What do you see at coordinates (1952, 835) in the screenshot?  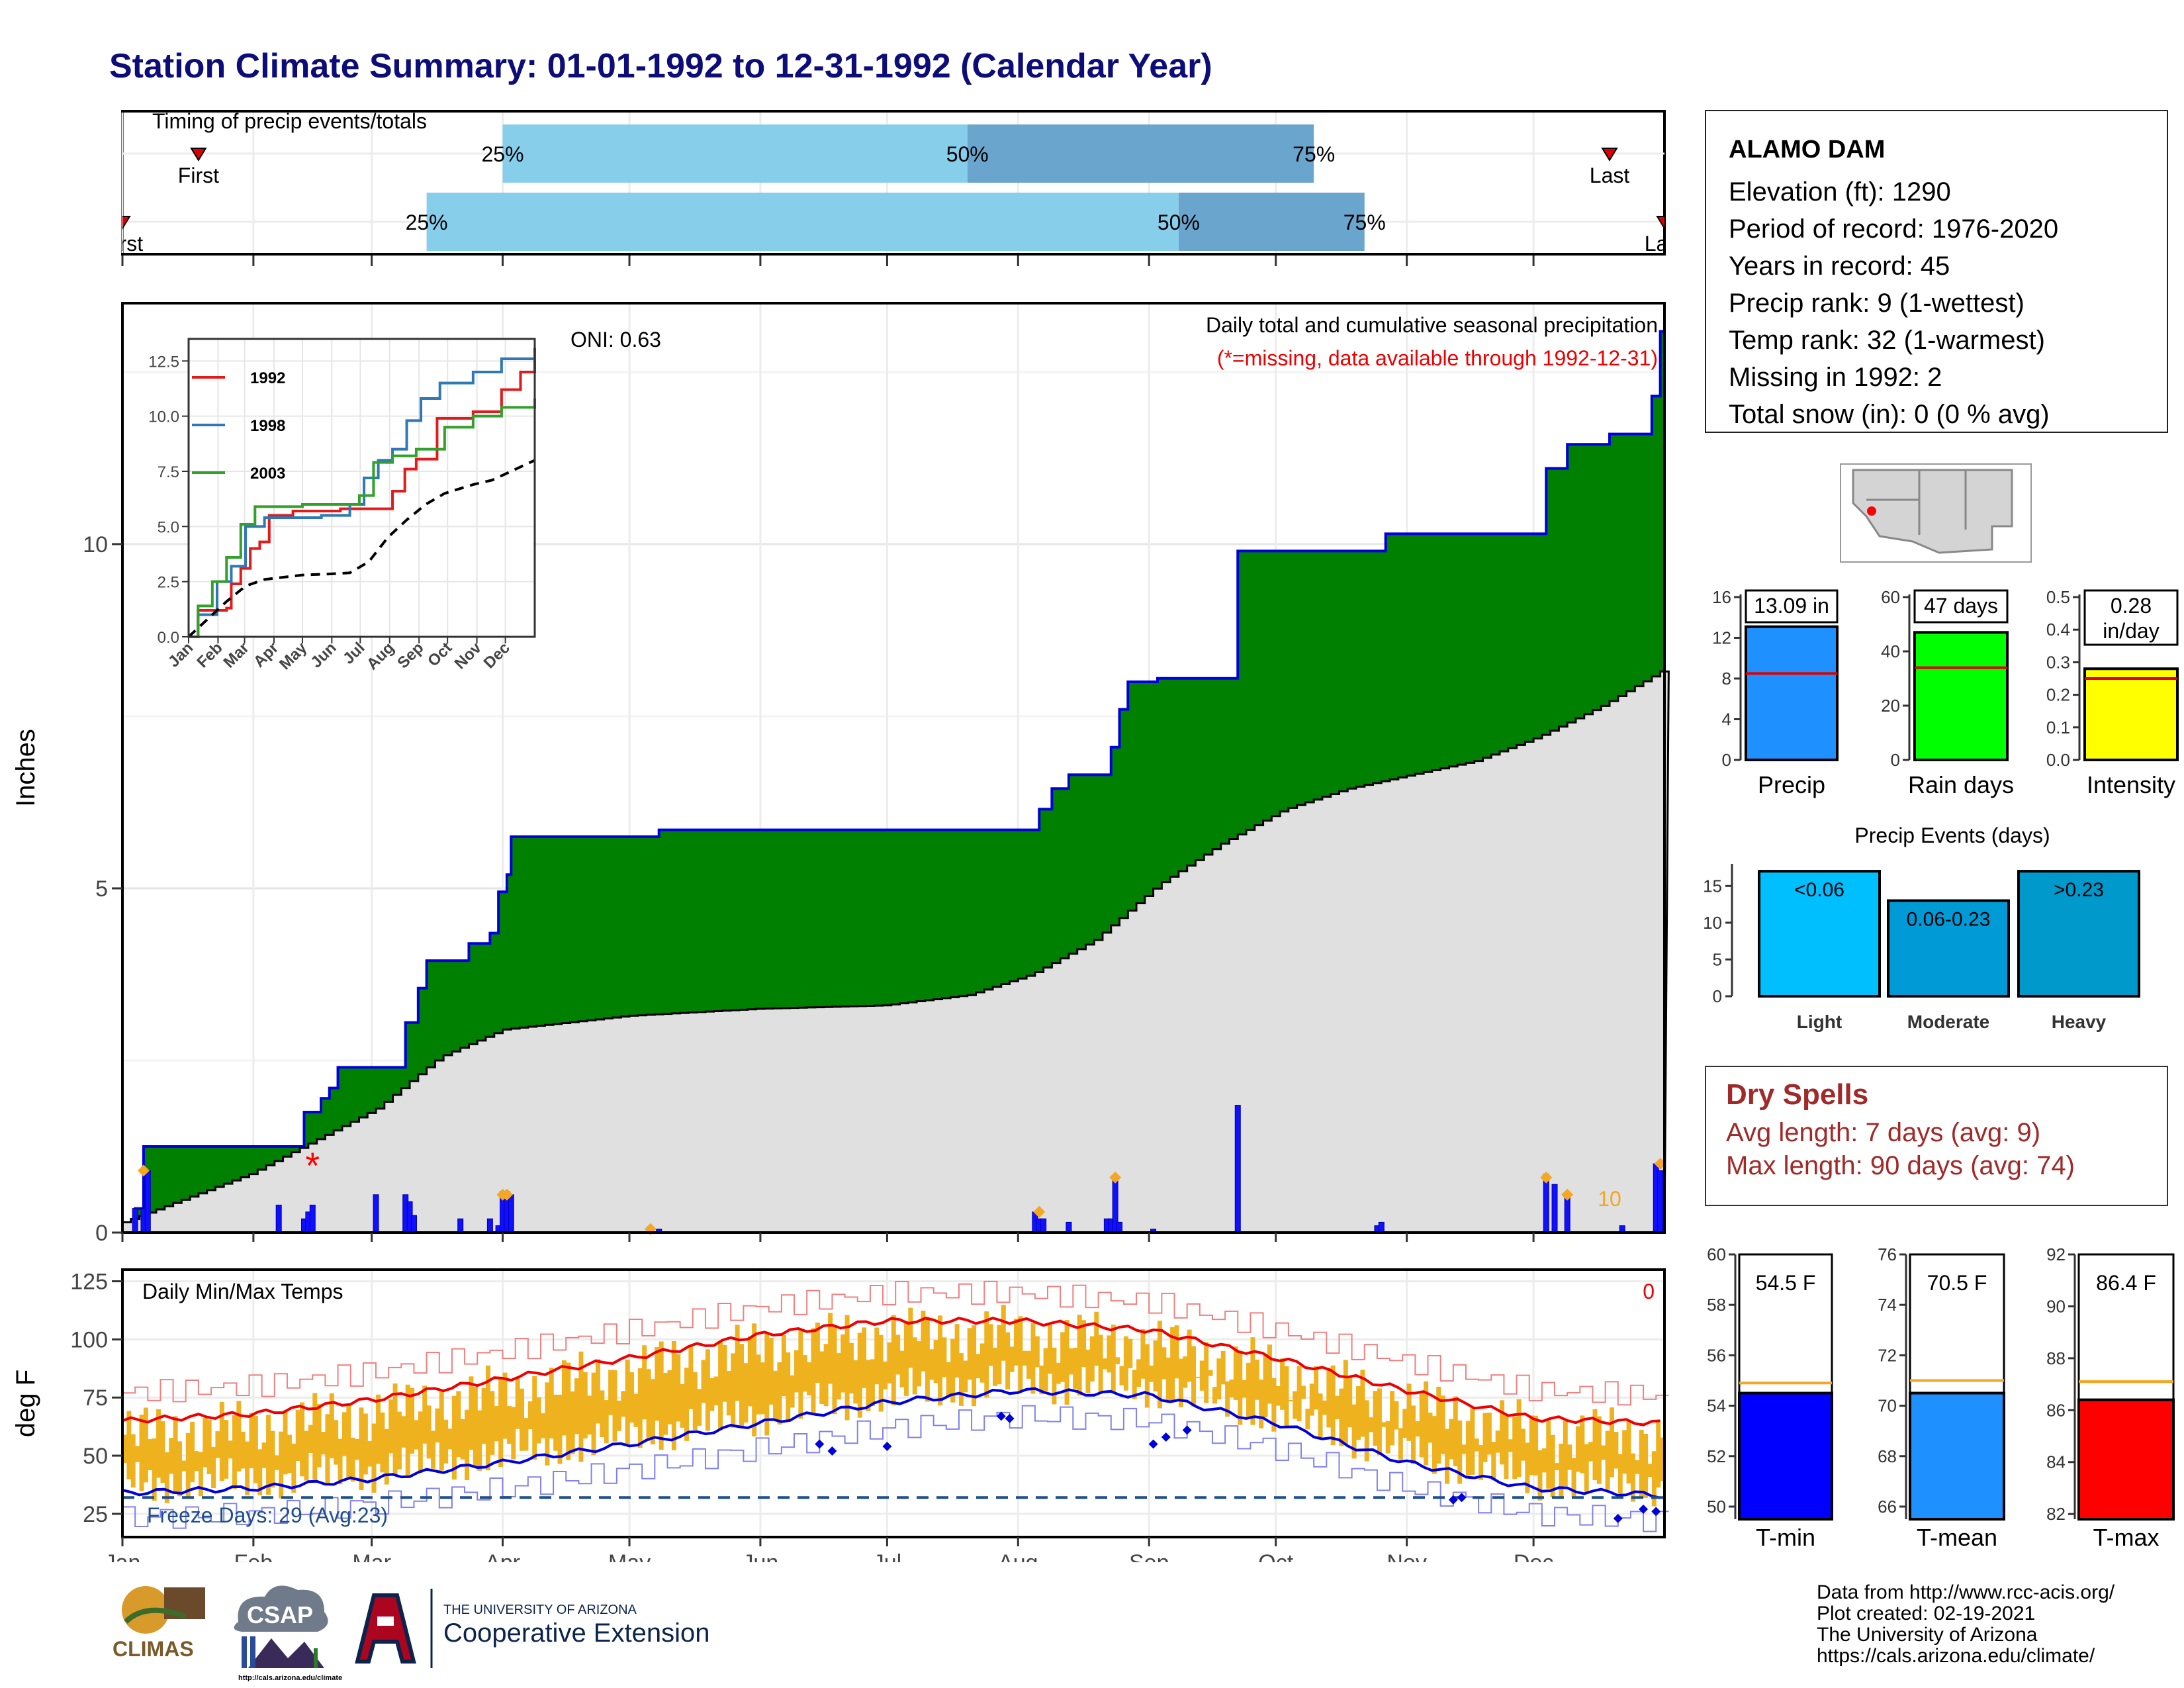 I see `precip-events-title: Precip Events (days)` at bounding box center [1952, 835].